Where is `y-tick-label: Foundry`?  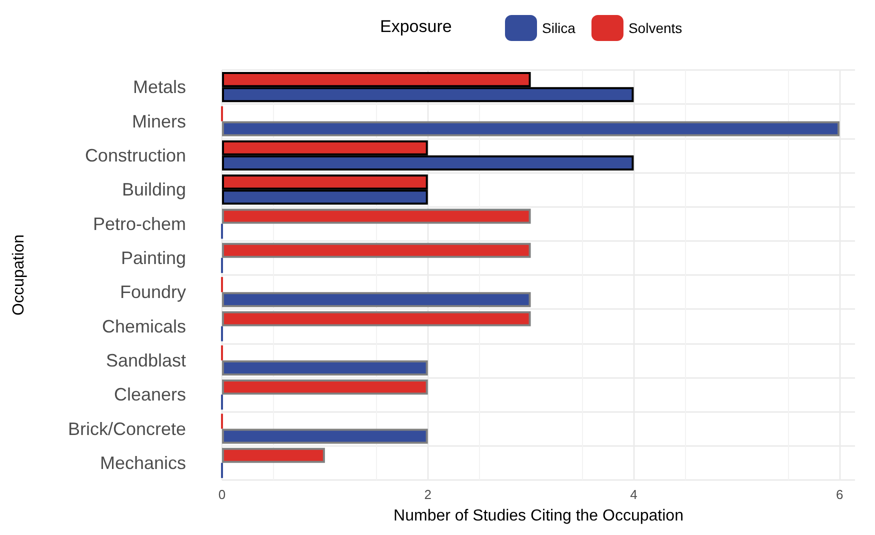 y-tick-label: Foundry is located at coordinates (153, 292).